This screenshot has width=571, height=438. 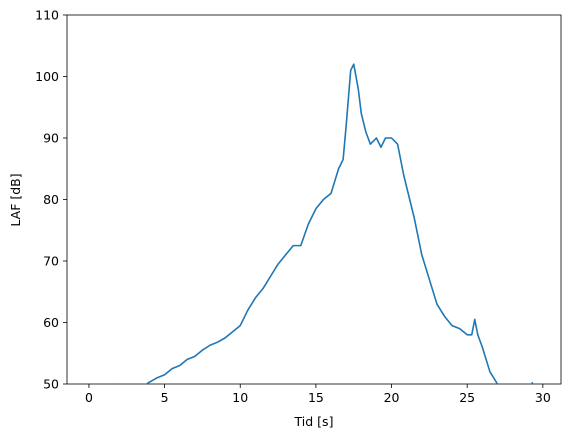 I want to click on x-tick-label: 5, so click(x=165, y=397).